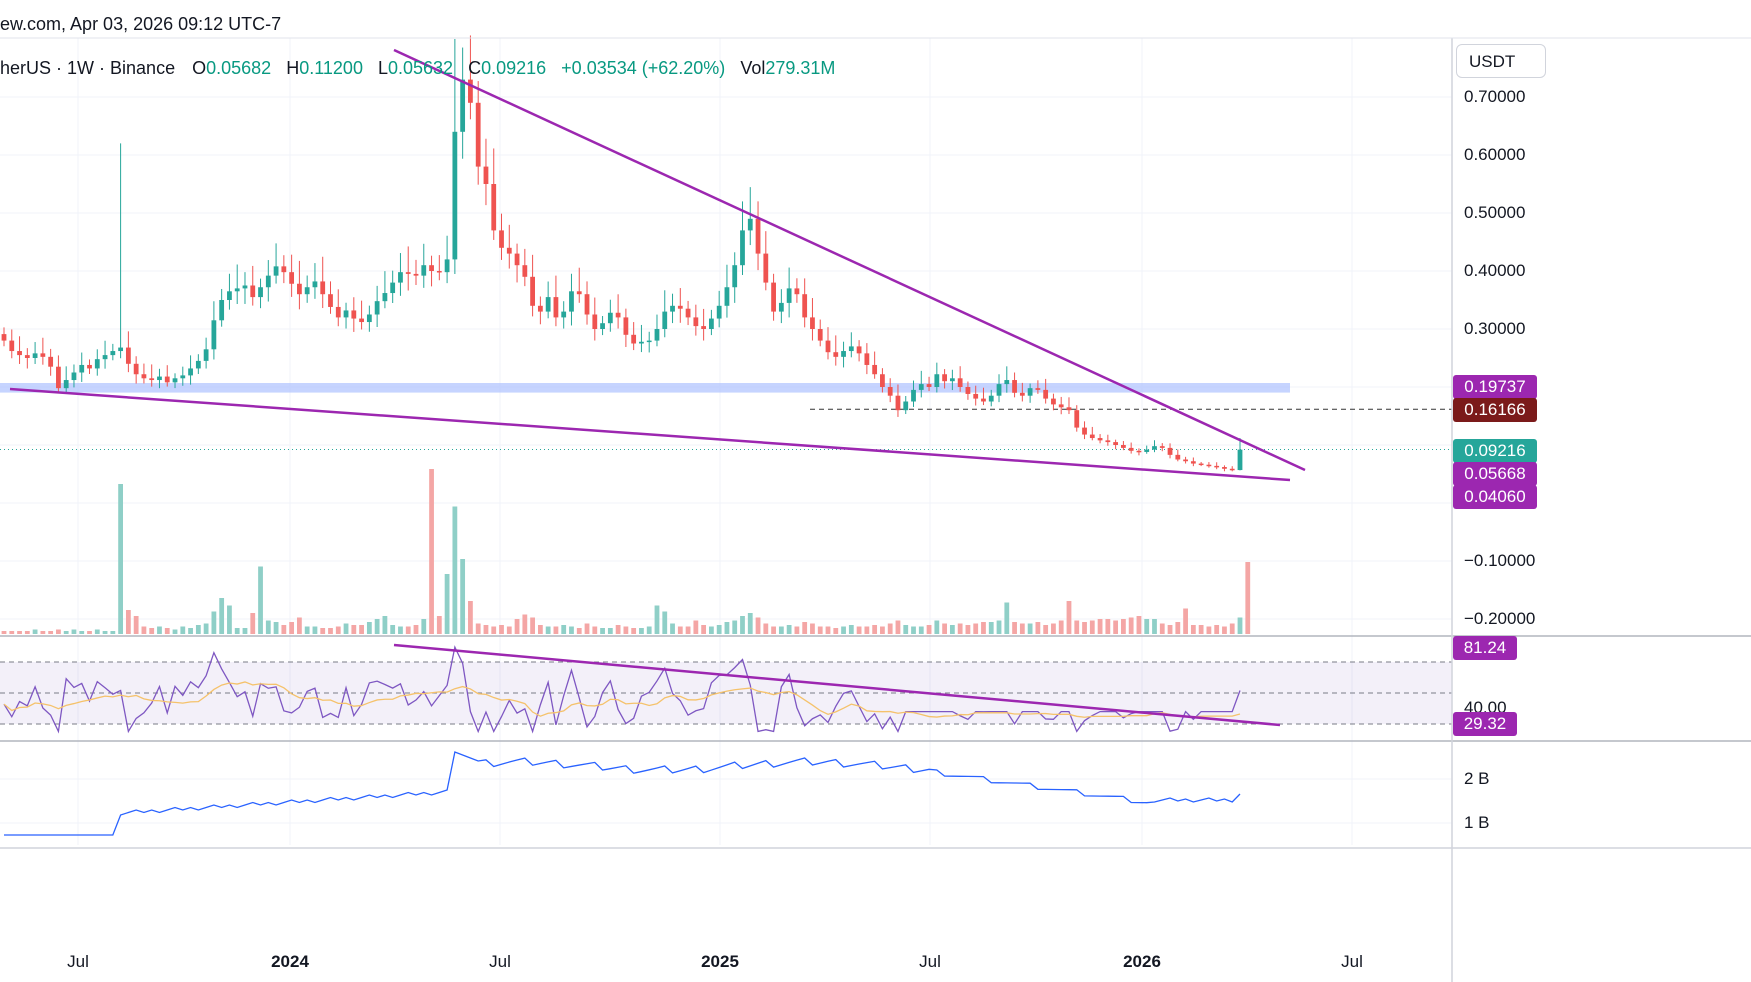  What do you see at coordinates (1142, 961) in the screenshot?
I see `time-tick-5: 2026` at bounding box center [1142, 961].